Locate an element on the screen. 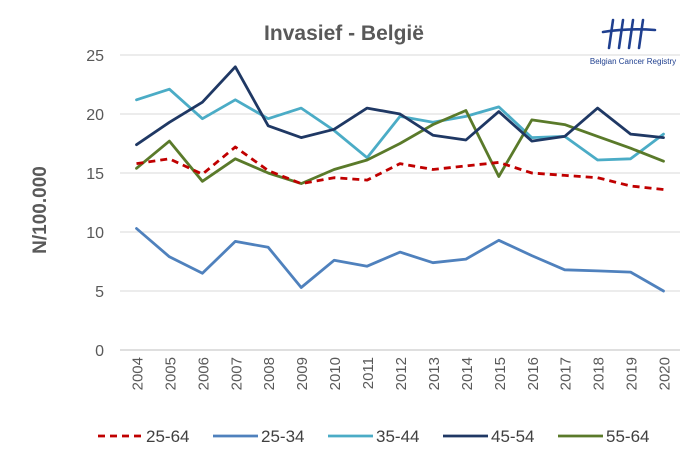 Image resolution: width=689 pixels, height=465 pixels. x-tick-label: 2018 is located at coordinates (599, 373).